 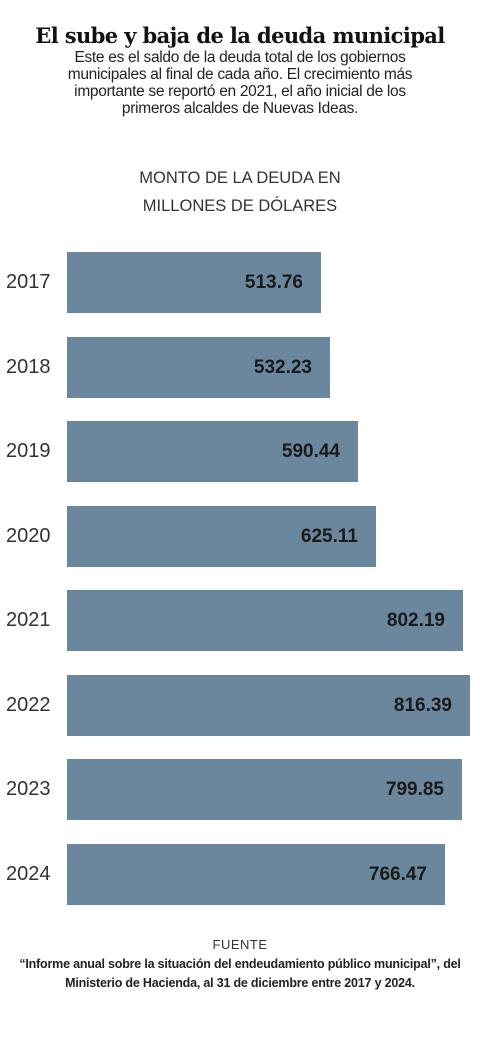 What do you see at coordinates (268, 705) in the screenshot?
I see `bar: 816.39` at bounding box center [268, 705].